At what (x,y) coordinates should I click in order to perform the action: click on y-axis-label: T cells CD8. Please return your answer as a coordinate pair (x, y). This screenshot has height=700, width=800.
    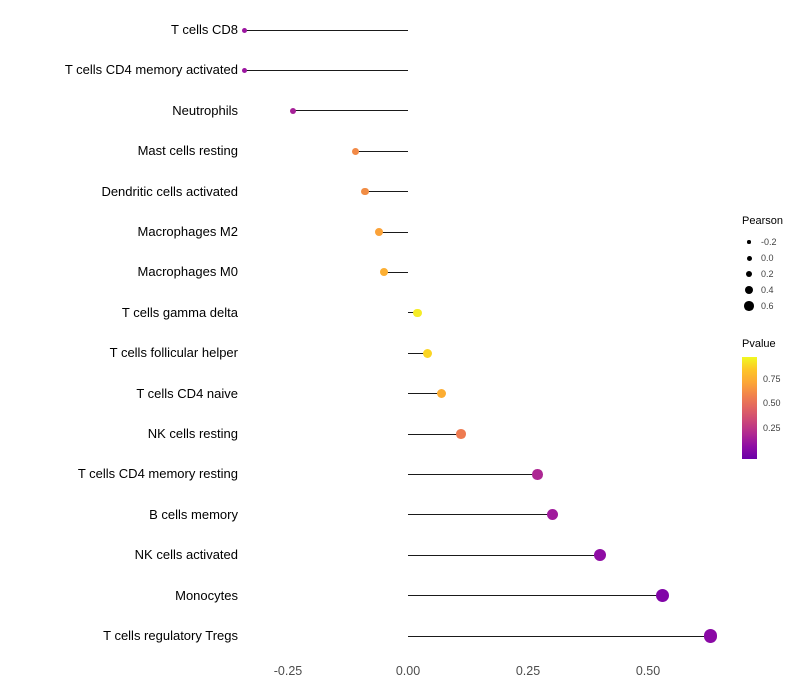
    Looking at the image, I should click on (204, 29).